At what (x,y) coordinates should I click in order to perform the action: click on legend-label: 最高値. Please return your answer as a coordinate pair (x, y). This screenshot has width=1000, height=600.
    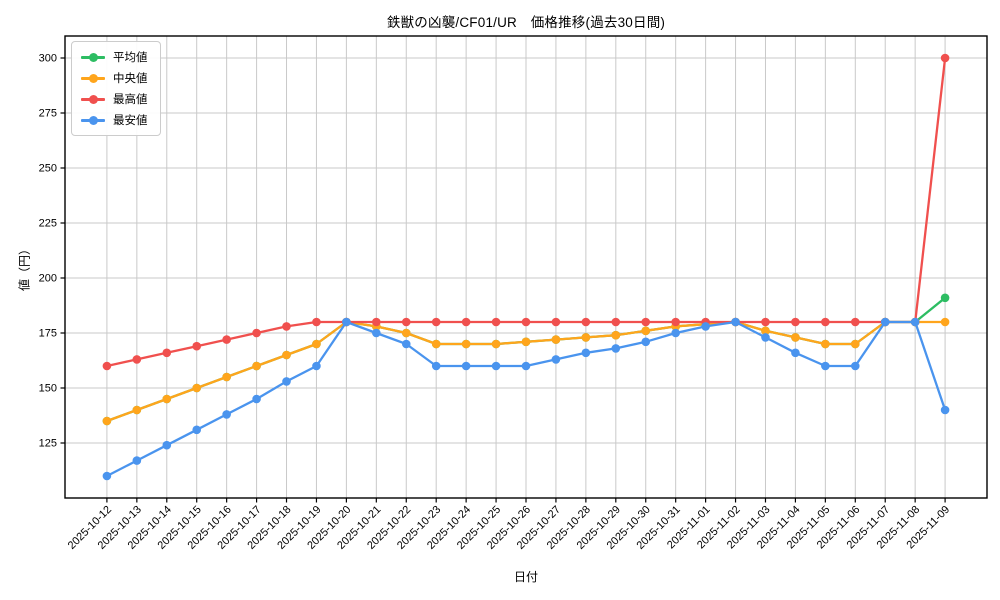
    Looking at the image, I should click on (130, 100).